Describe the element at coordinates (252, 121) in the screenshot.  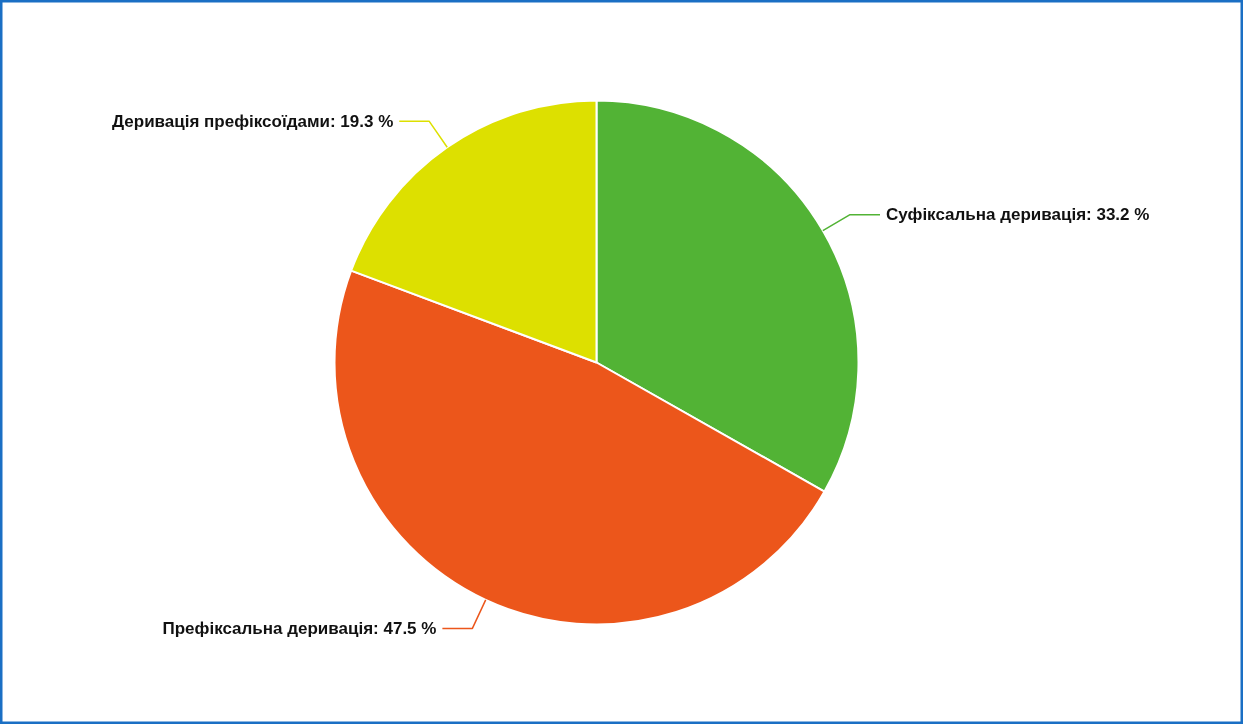
I see `slice-label: Деривація префіксоїдами: 19.3 %` at that location.